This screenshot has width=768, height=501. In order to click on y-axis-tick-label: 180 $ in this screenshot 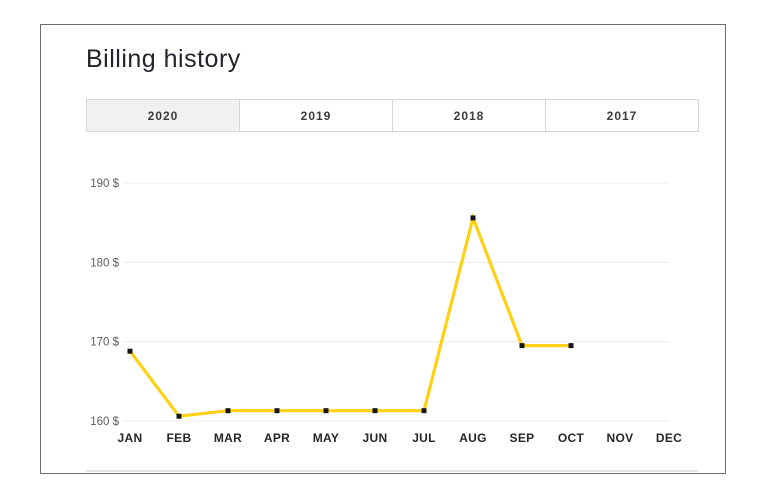, I will do `click(104, 263)`.